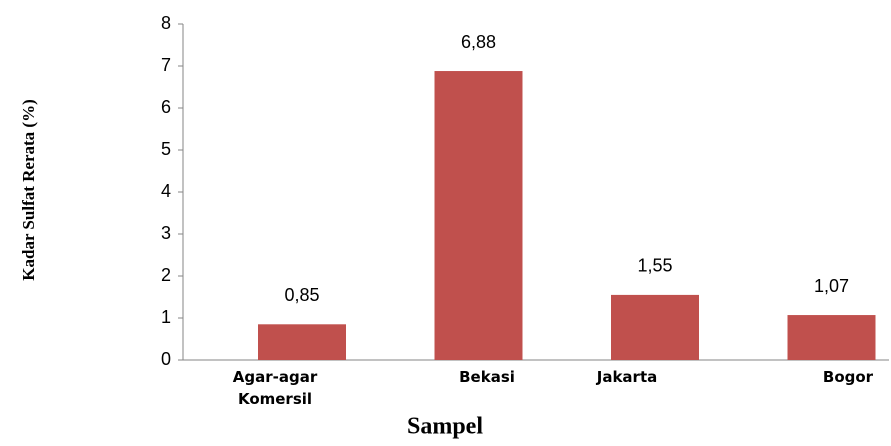  I want to click on x-tick-label-box: Bekasi, so click(487, 377).